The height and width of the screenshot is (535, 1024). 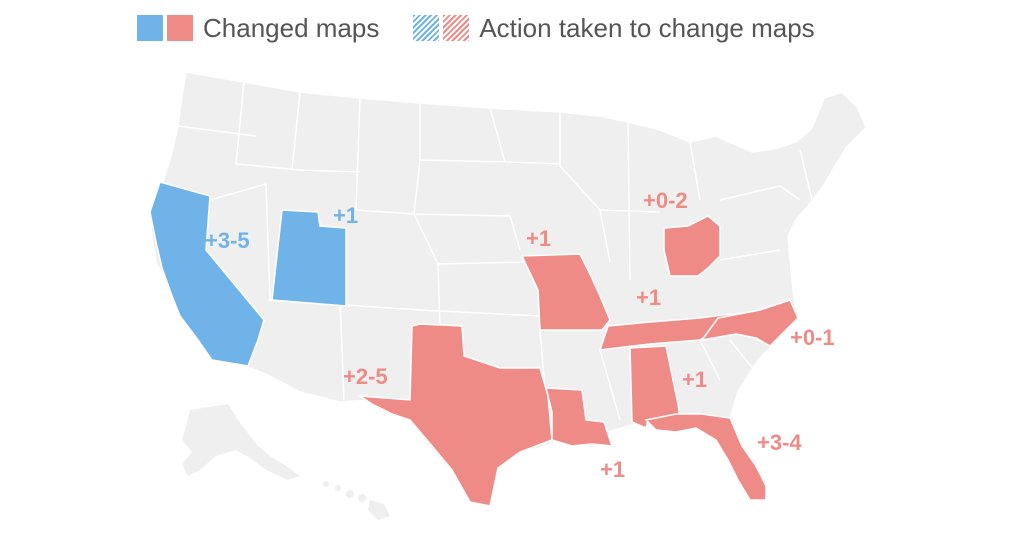 What do you see at coordinates (612, 469) in the screenshot?
I see `label-louisiana: +1` at bounding box center [612, 469].